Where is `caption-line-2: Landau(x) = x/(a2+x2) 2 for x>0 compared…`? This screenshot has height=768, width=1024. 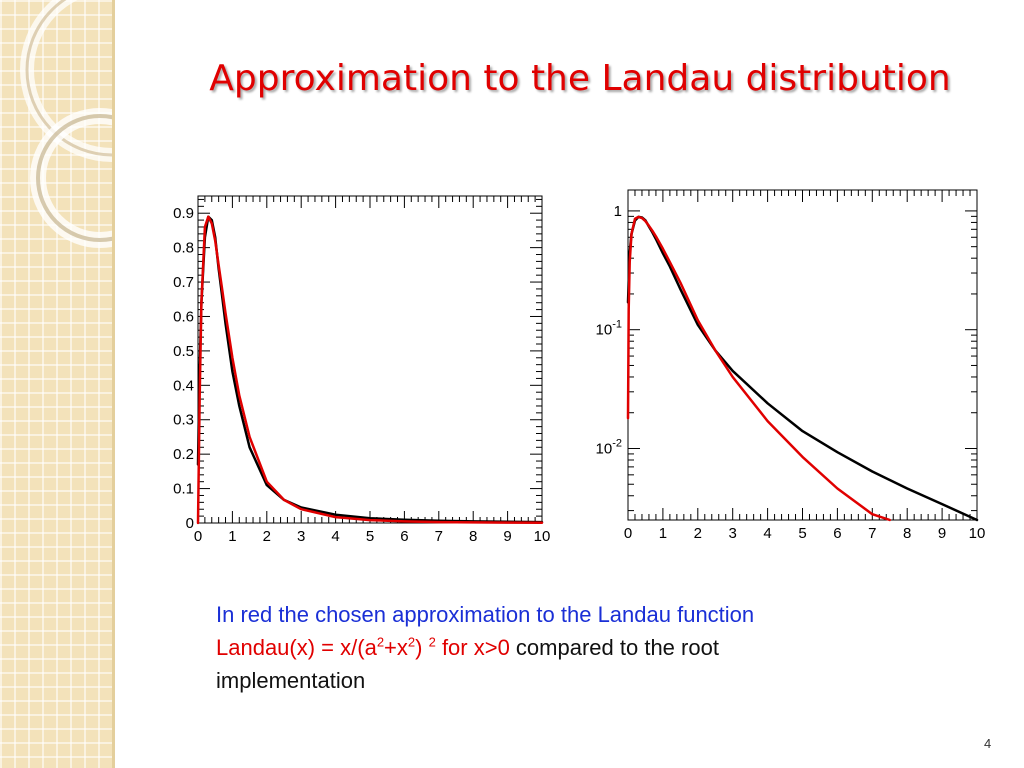 caption-line-2: Landau(x) = x/(a2+x2) 2 for x>0 compared… is located at coordinates (576, 647).